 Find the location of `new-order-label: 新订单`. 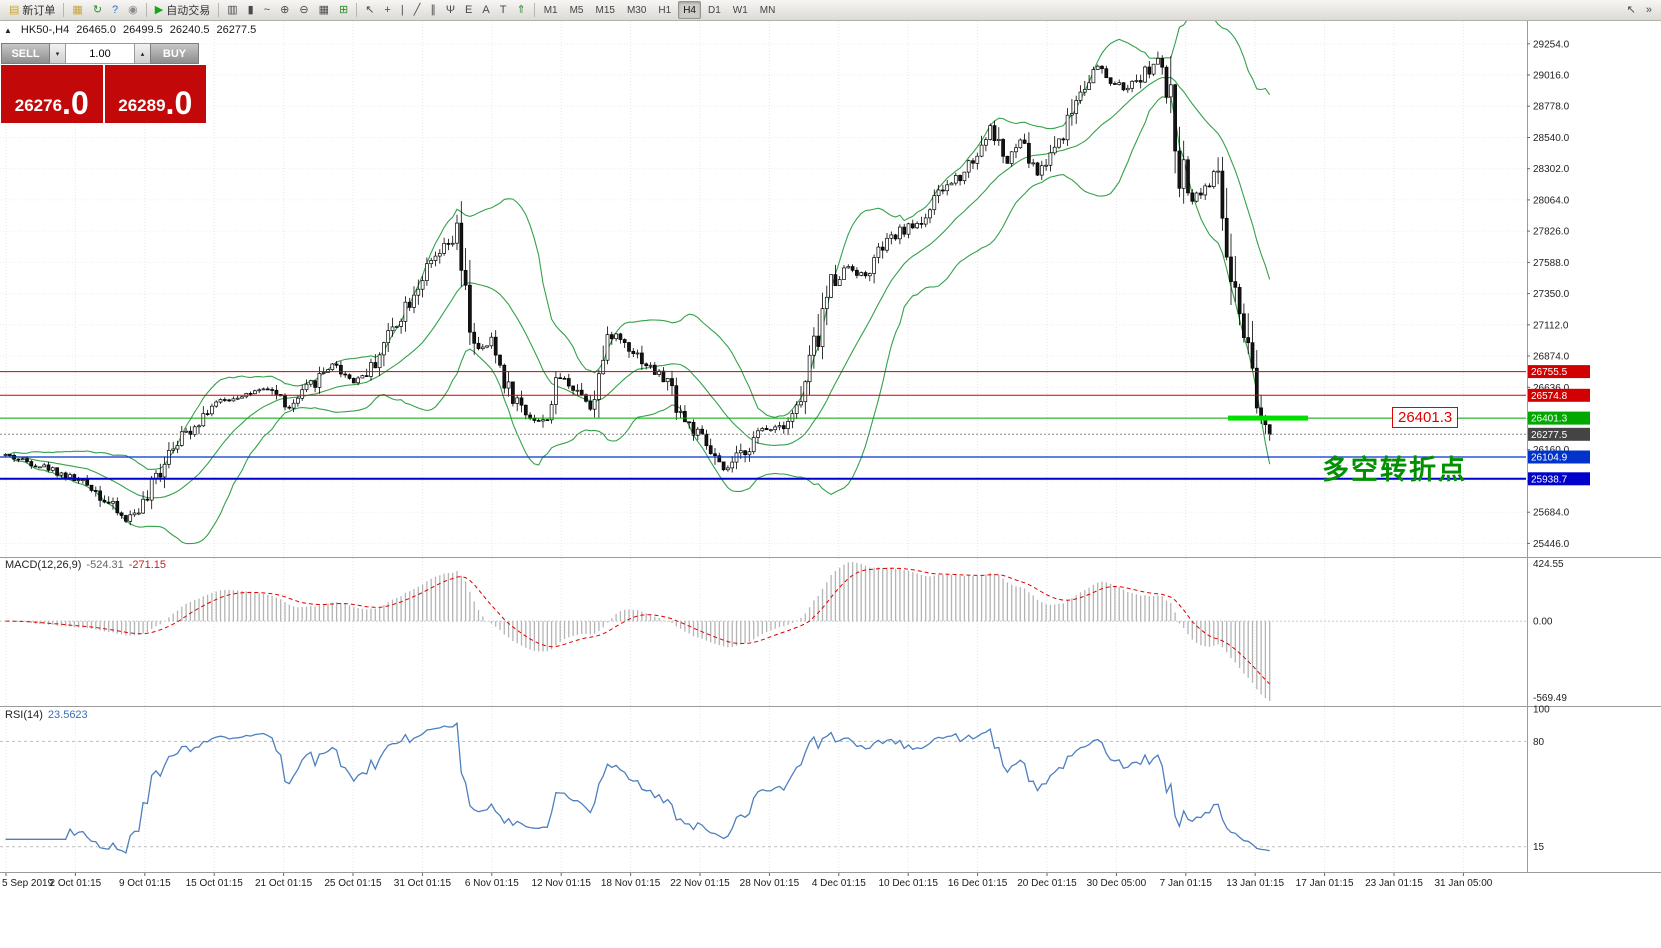

new-order-label: 新订单 is located at coordinates (39, 11).